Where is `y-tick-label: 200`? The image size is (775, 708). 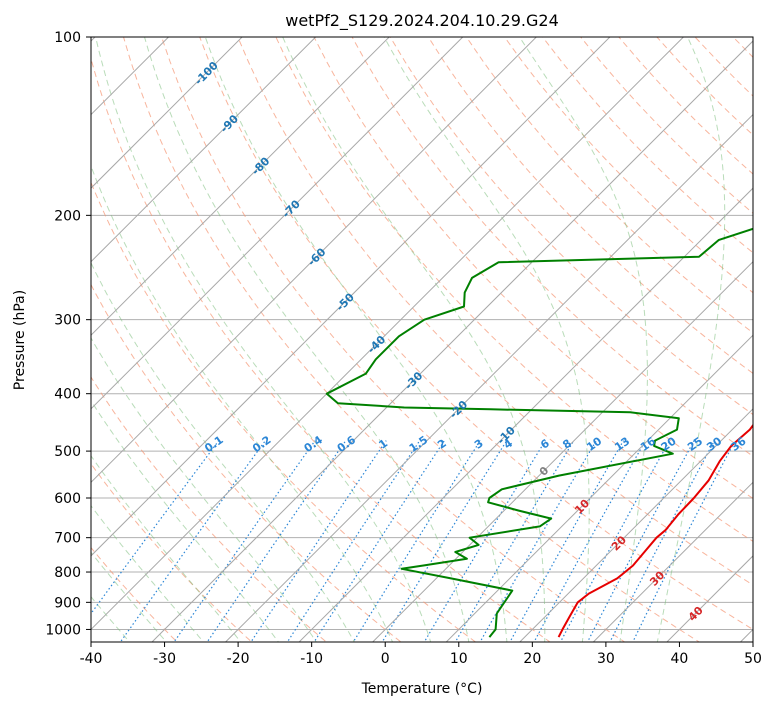 y-tick-label: 200 is located at coordinates (67, 216).